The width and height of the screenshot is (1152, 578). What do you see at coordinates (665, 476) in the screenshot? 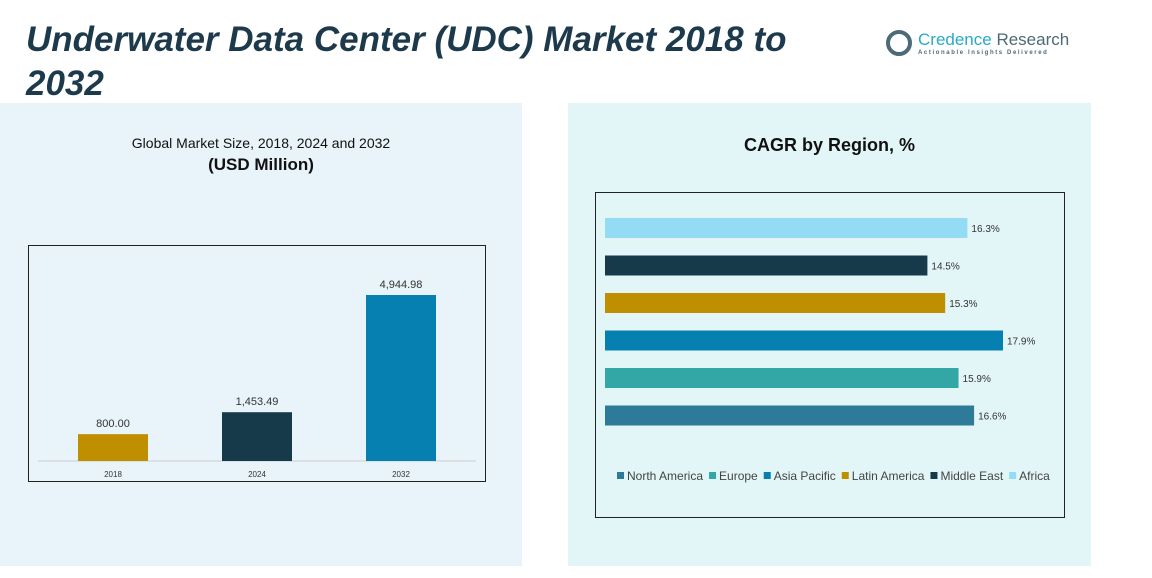
I see `legend-label: North America` at bounding box center [665, 476].